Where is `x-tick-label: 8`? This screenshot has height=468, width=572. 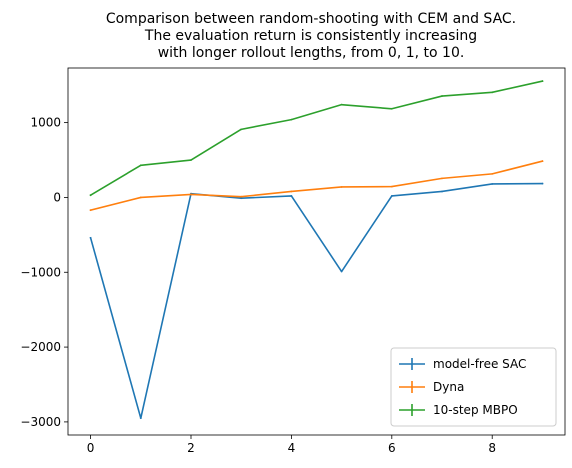
x-tick-label: 8 is located at coordinates (492, 448).